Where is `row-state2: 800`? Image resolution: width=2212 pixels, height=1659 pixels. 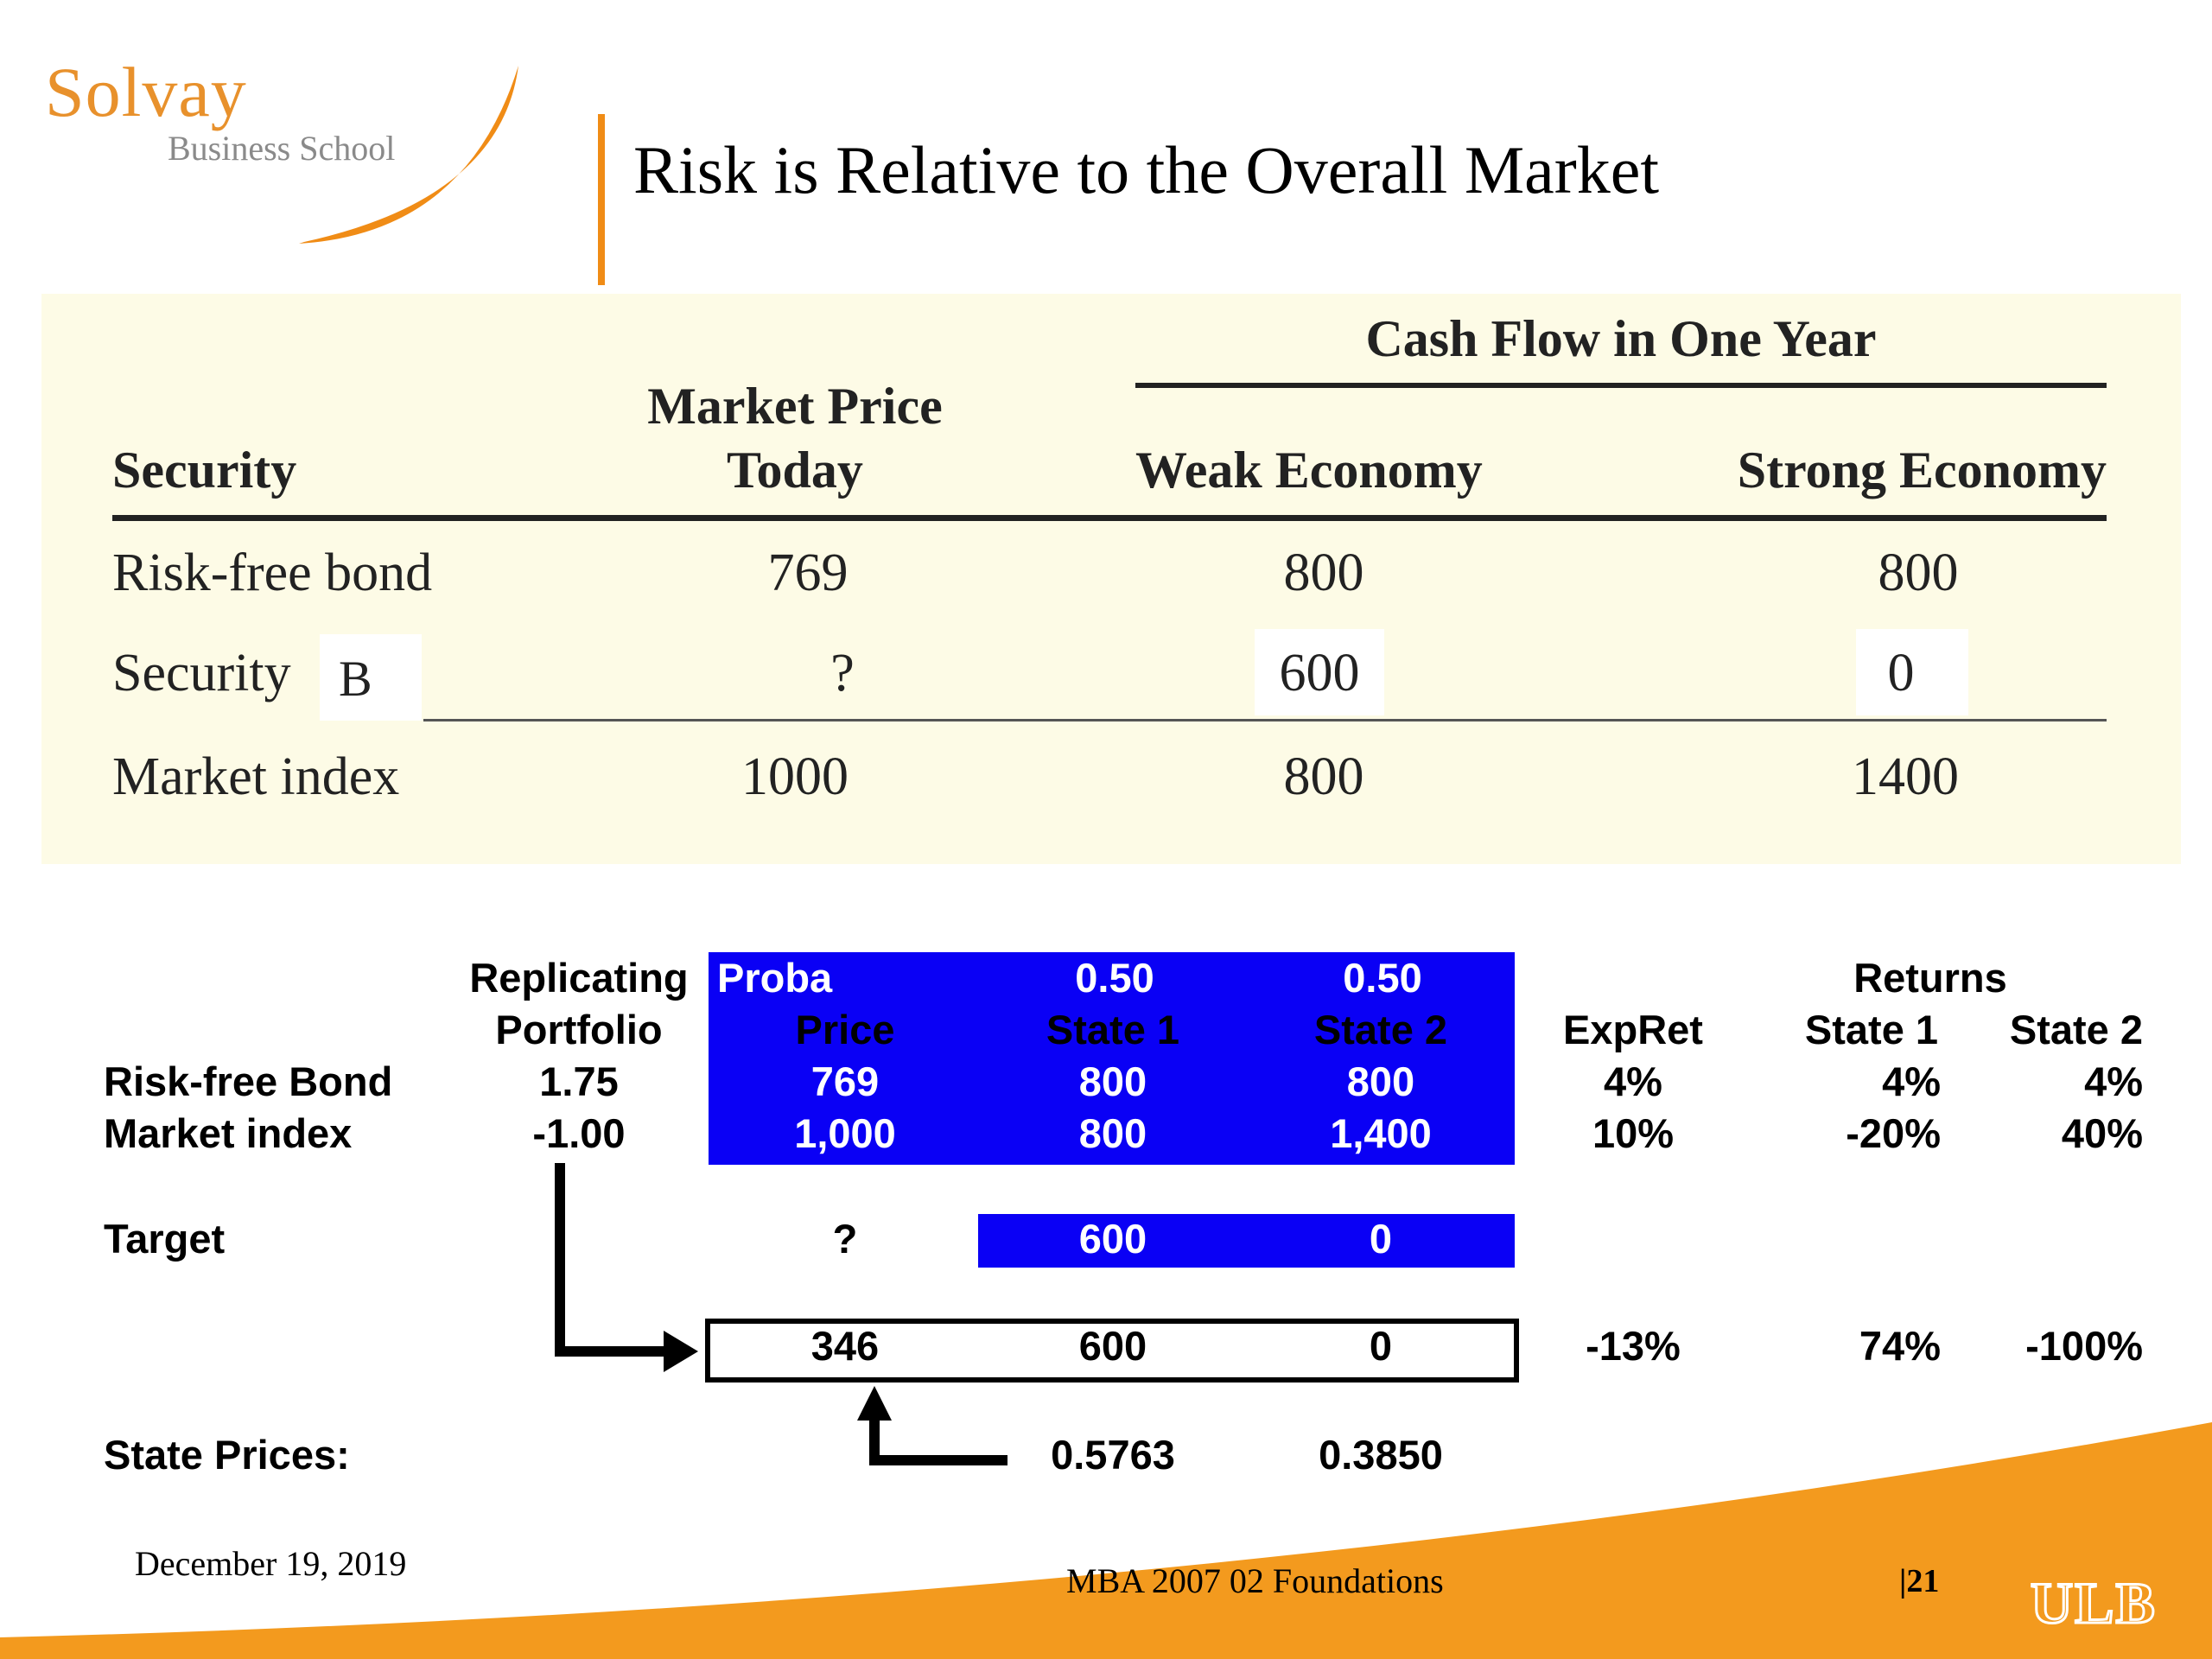 row-state2: 800 is located at coordinates (1380, 1081).